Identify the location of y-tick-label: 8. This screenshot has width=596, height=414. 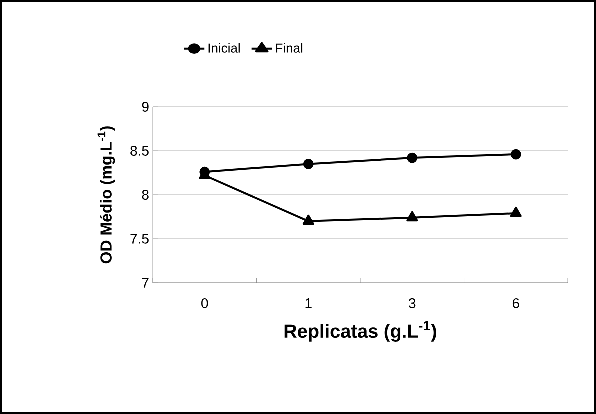
(145, 195).